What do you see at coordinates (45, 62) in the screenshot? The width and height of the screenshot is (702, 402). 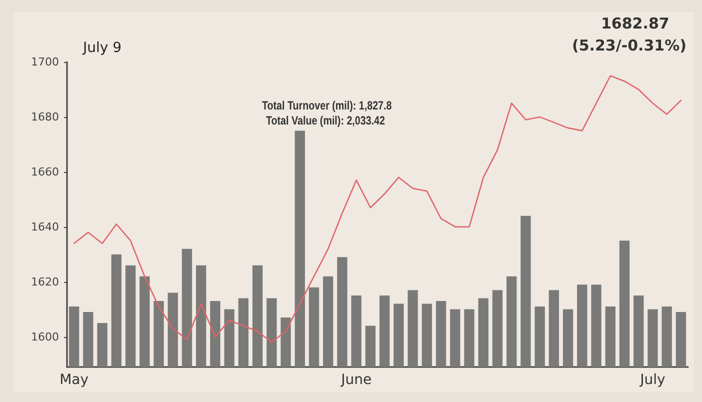 I see `y-tick-label: 1700` at bounding box center [45, 62].